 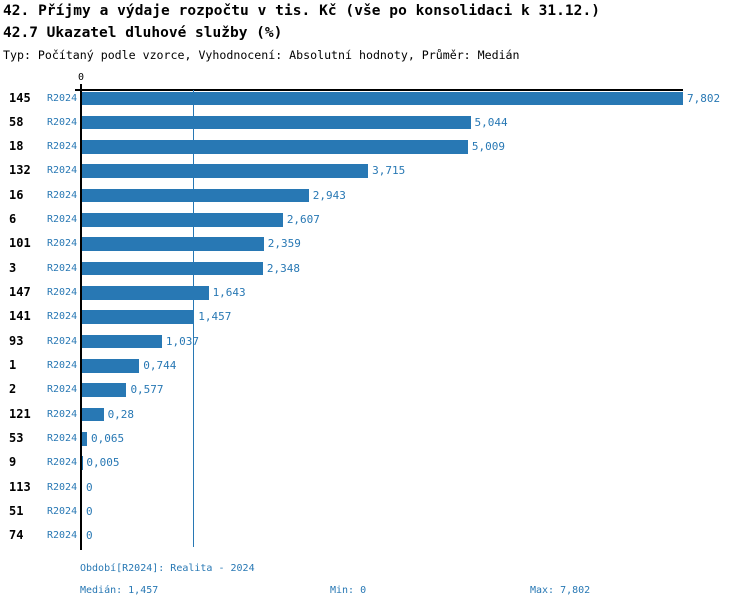 What do you see at coordinates (283, 268) in the screenshot?
I see `value-label: 2,348` at bounding box center [283, 268].